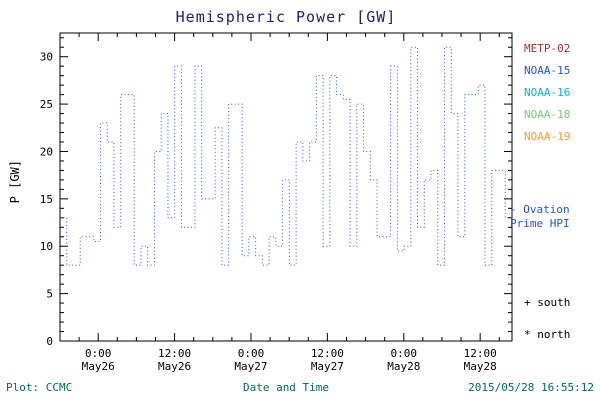 The height and width of the screenshot is (400, 600). I want to click on y-tick-label: 30, so click(46, 57).